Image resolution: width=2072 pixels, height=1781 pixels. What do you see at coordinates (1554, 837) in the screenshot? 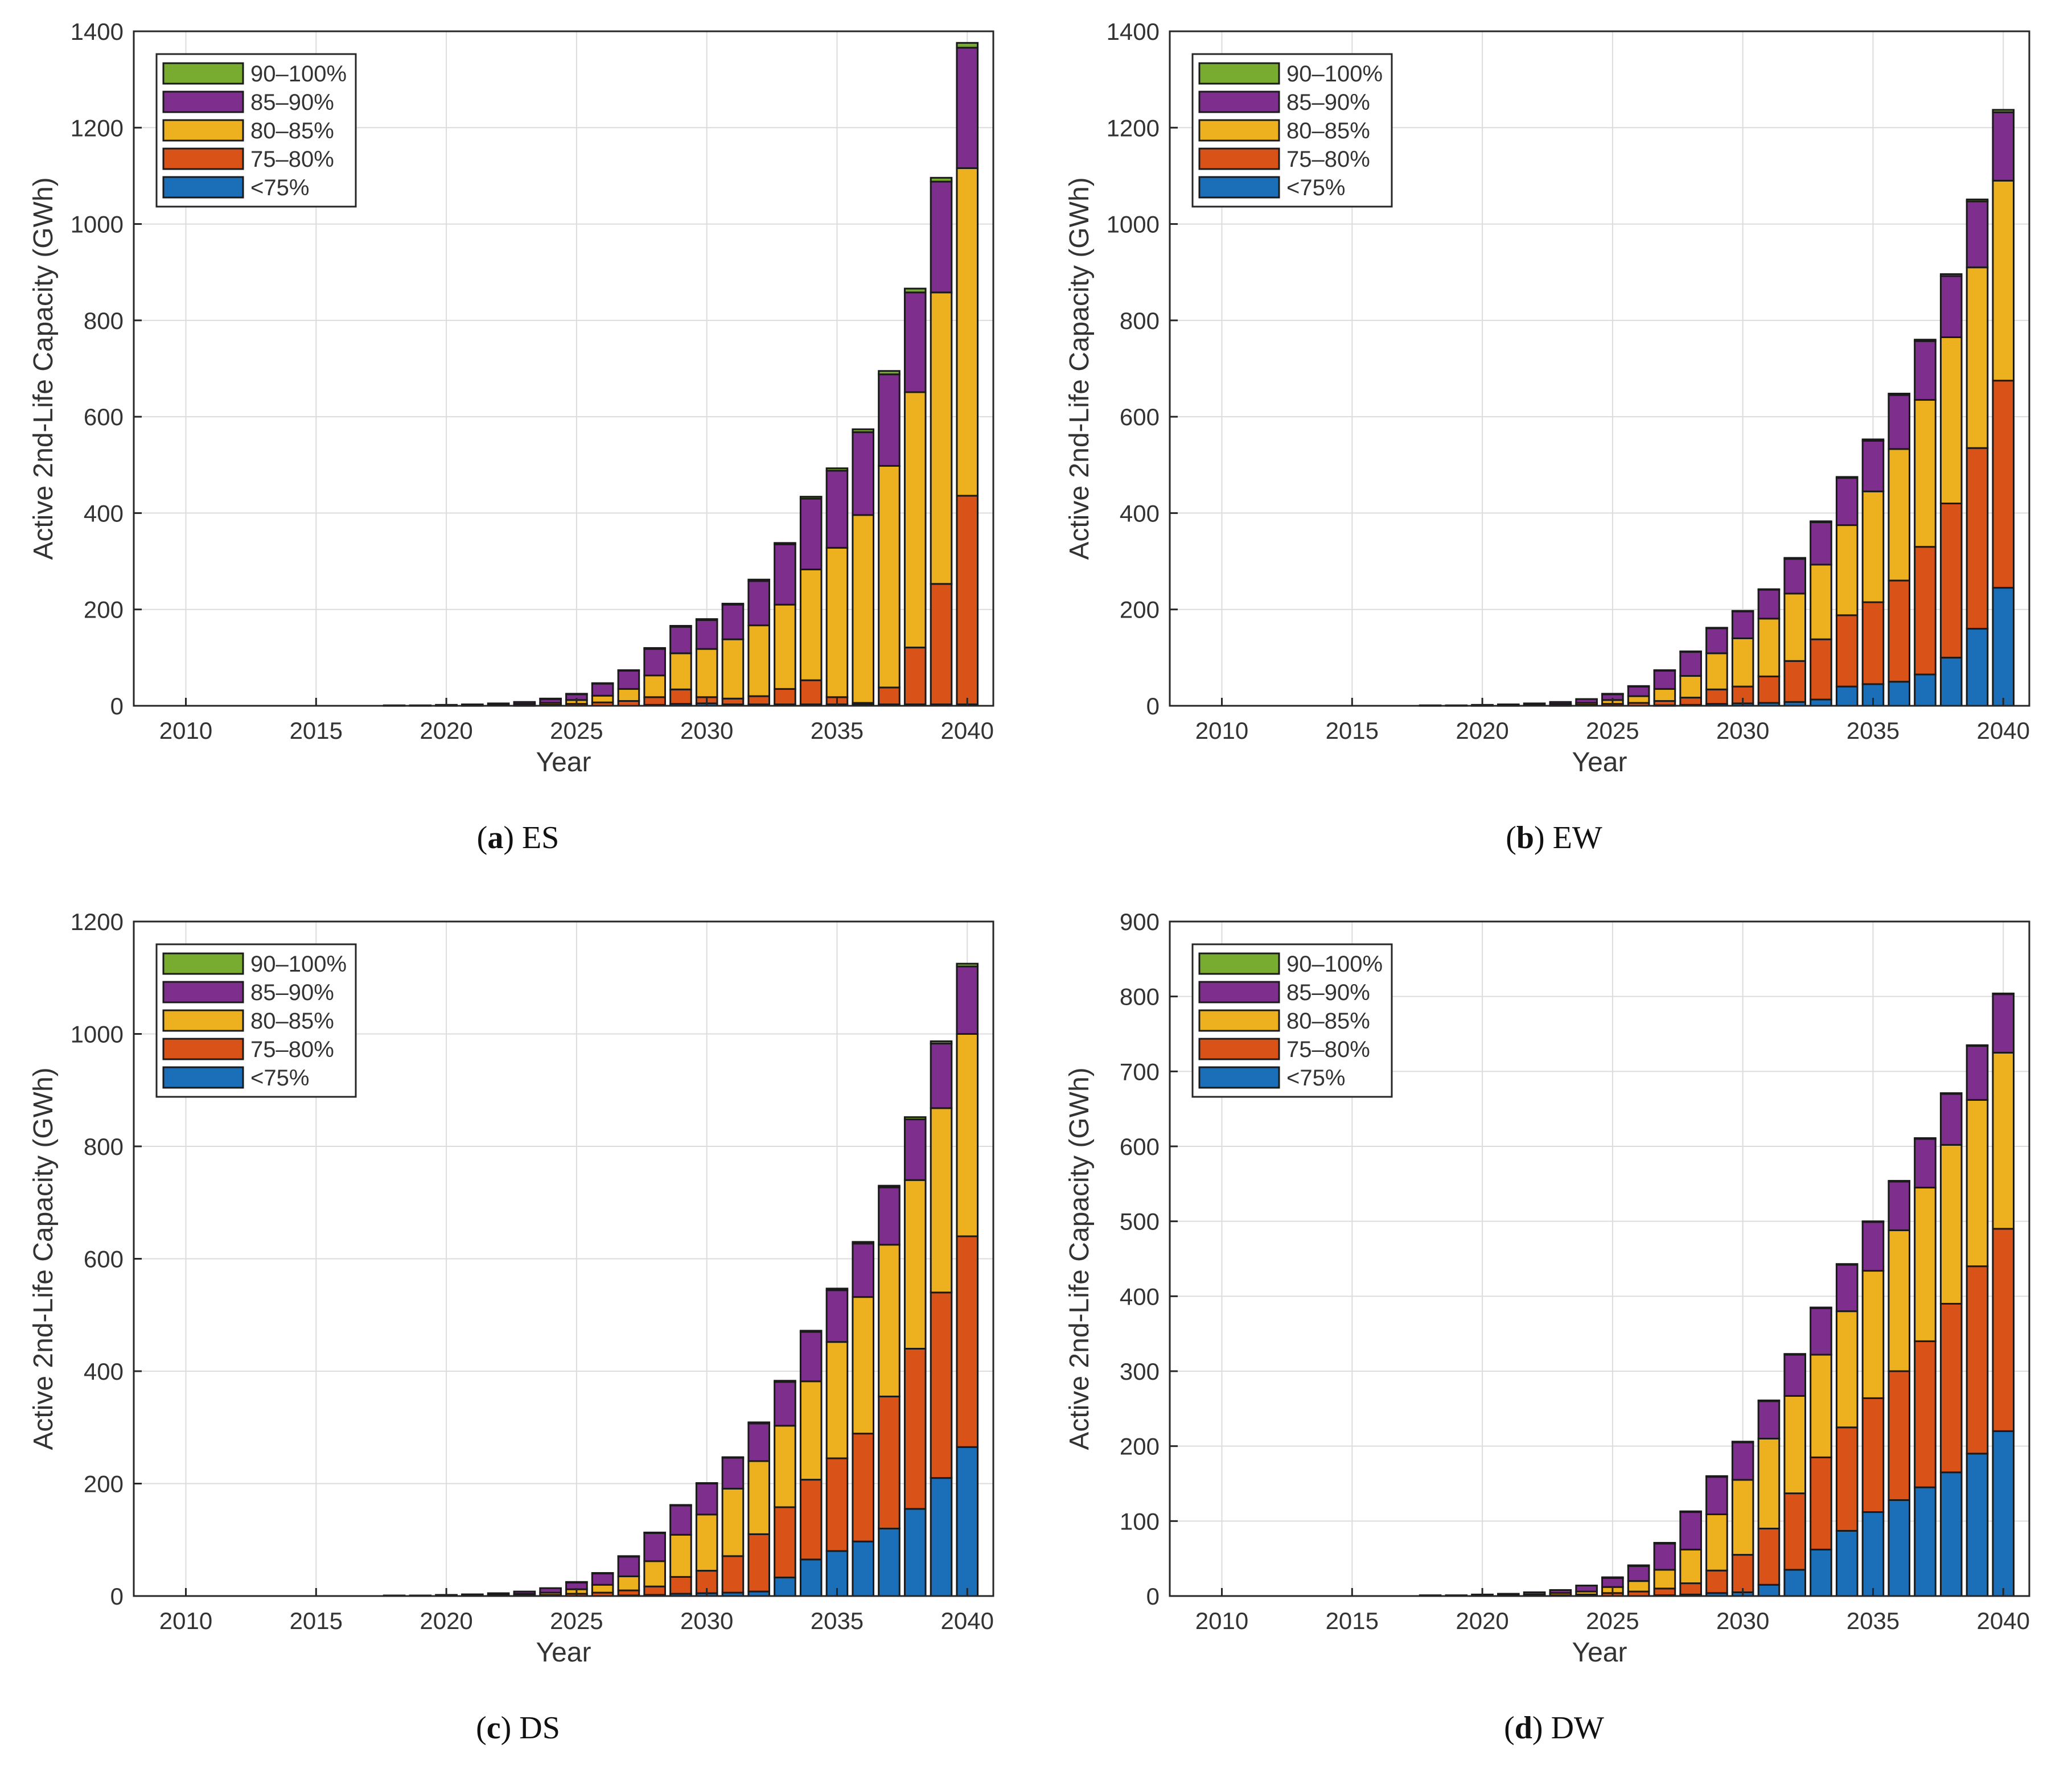
I see `caption-b: (b) EW` at bounding box center [1554, 837].